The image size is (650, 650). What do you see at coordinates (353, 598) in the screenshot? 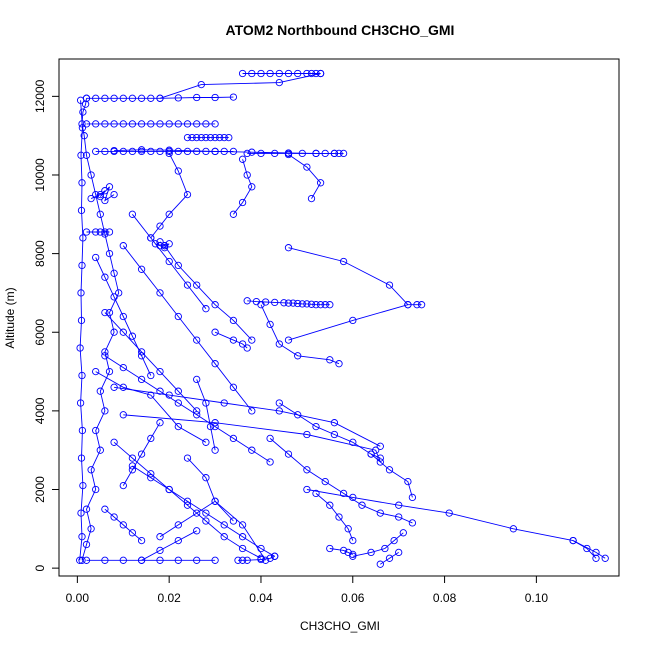
I see `x-tick-label: 0.06` at bounding box center [353, 598].